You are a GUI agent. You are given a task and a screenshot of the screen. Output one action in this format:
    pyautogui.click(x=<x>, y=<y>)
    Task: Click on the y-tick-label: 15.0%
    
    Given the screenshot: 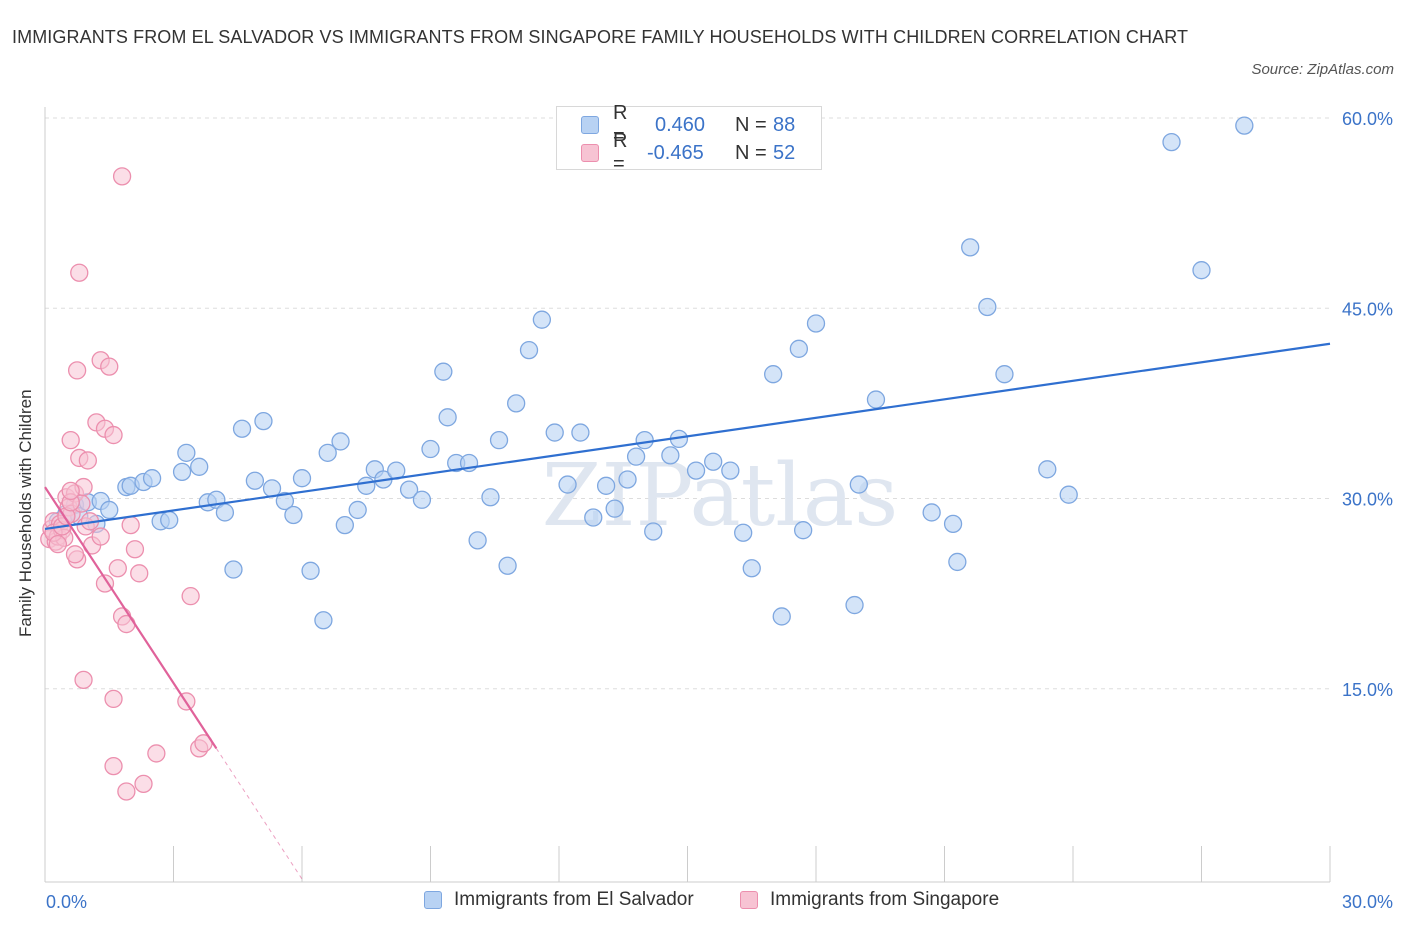 What is the action you would take?
    pyautogui.click(x=1367, y=690)
    